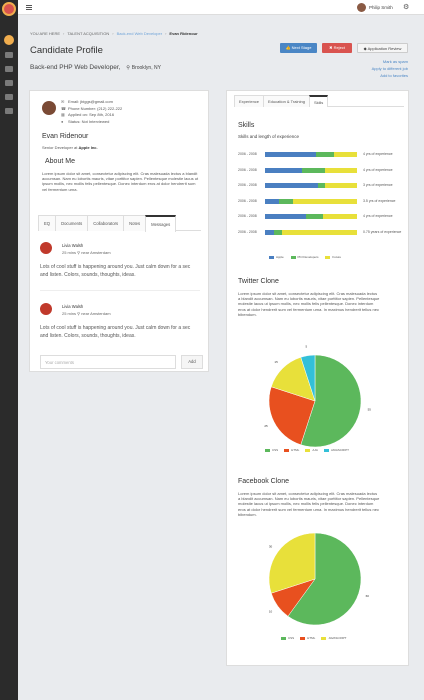 This screenshot has height=700, width=424. Describe the element at coordinates (378, 185) in the screenshot. I see `skill-label: 3 yrs of experience` at that location.